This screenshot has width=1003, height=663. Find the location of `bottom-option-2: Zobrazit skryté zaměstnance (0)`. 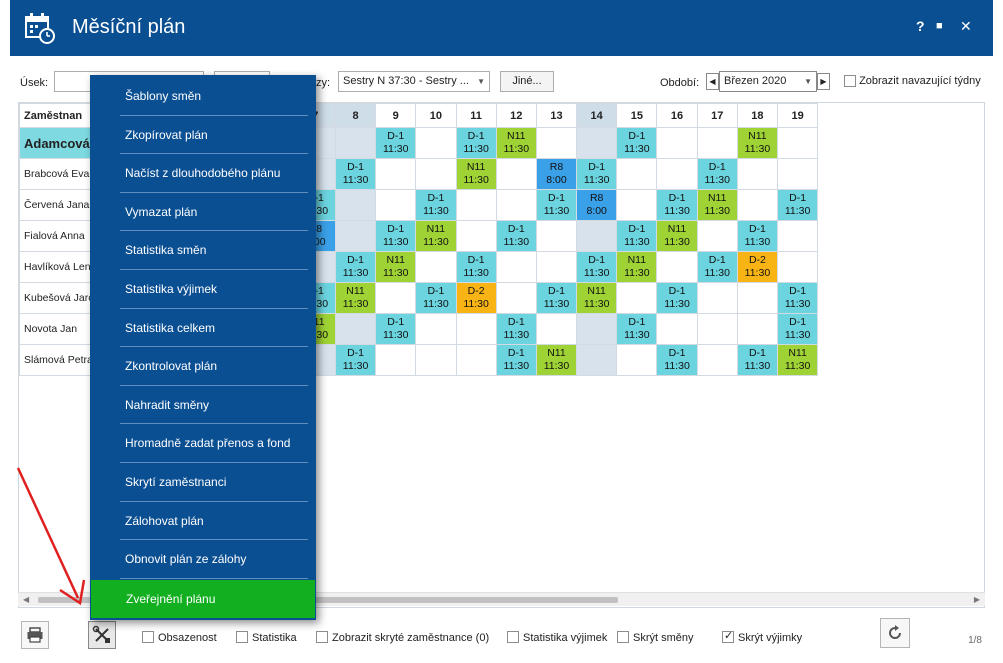

bottom-option-2: Zobrazit skryté zaměstnance (0) is located at coordinates (402, 637).